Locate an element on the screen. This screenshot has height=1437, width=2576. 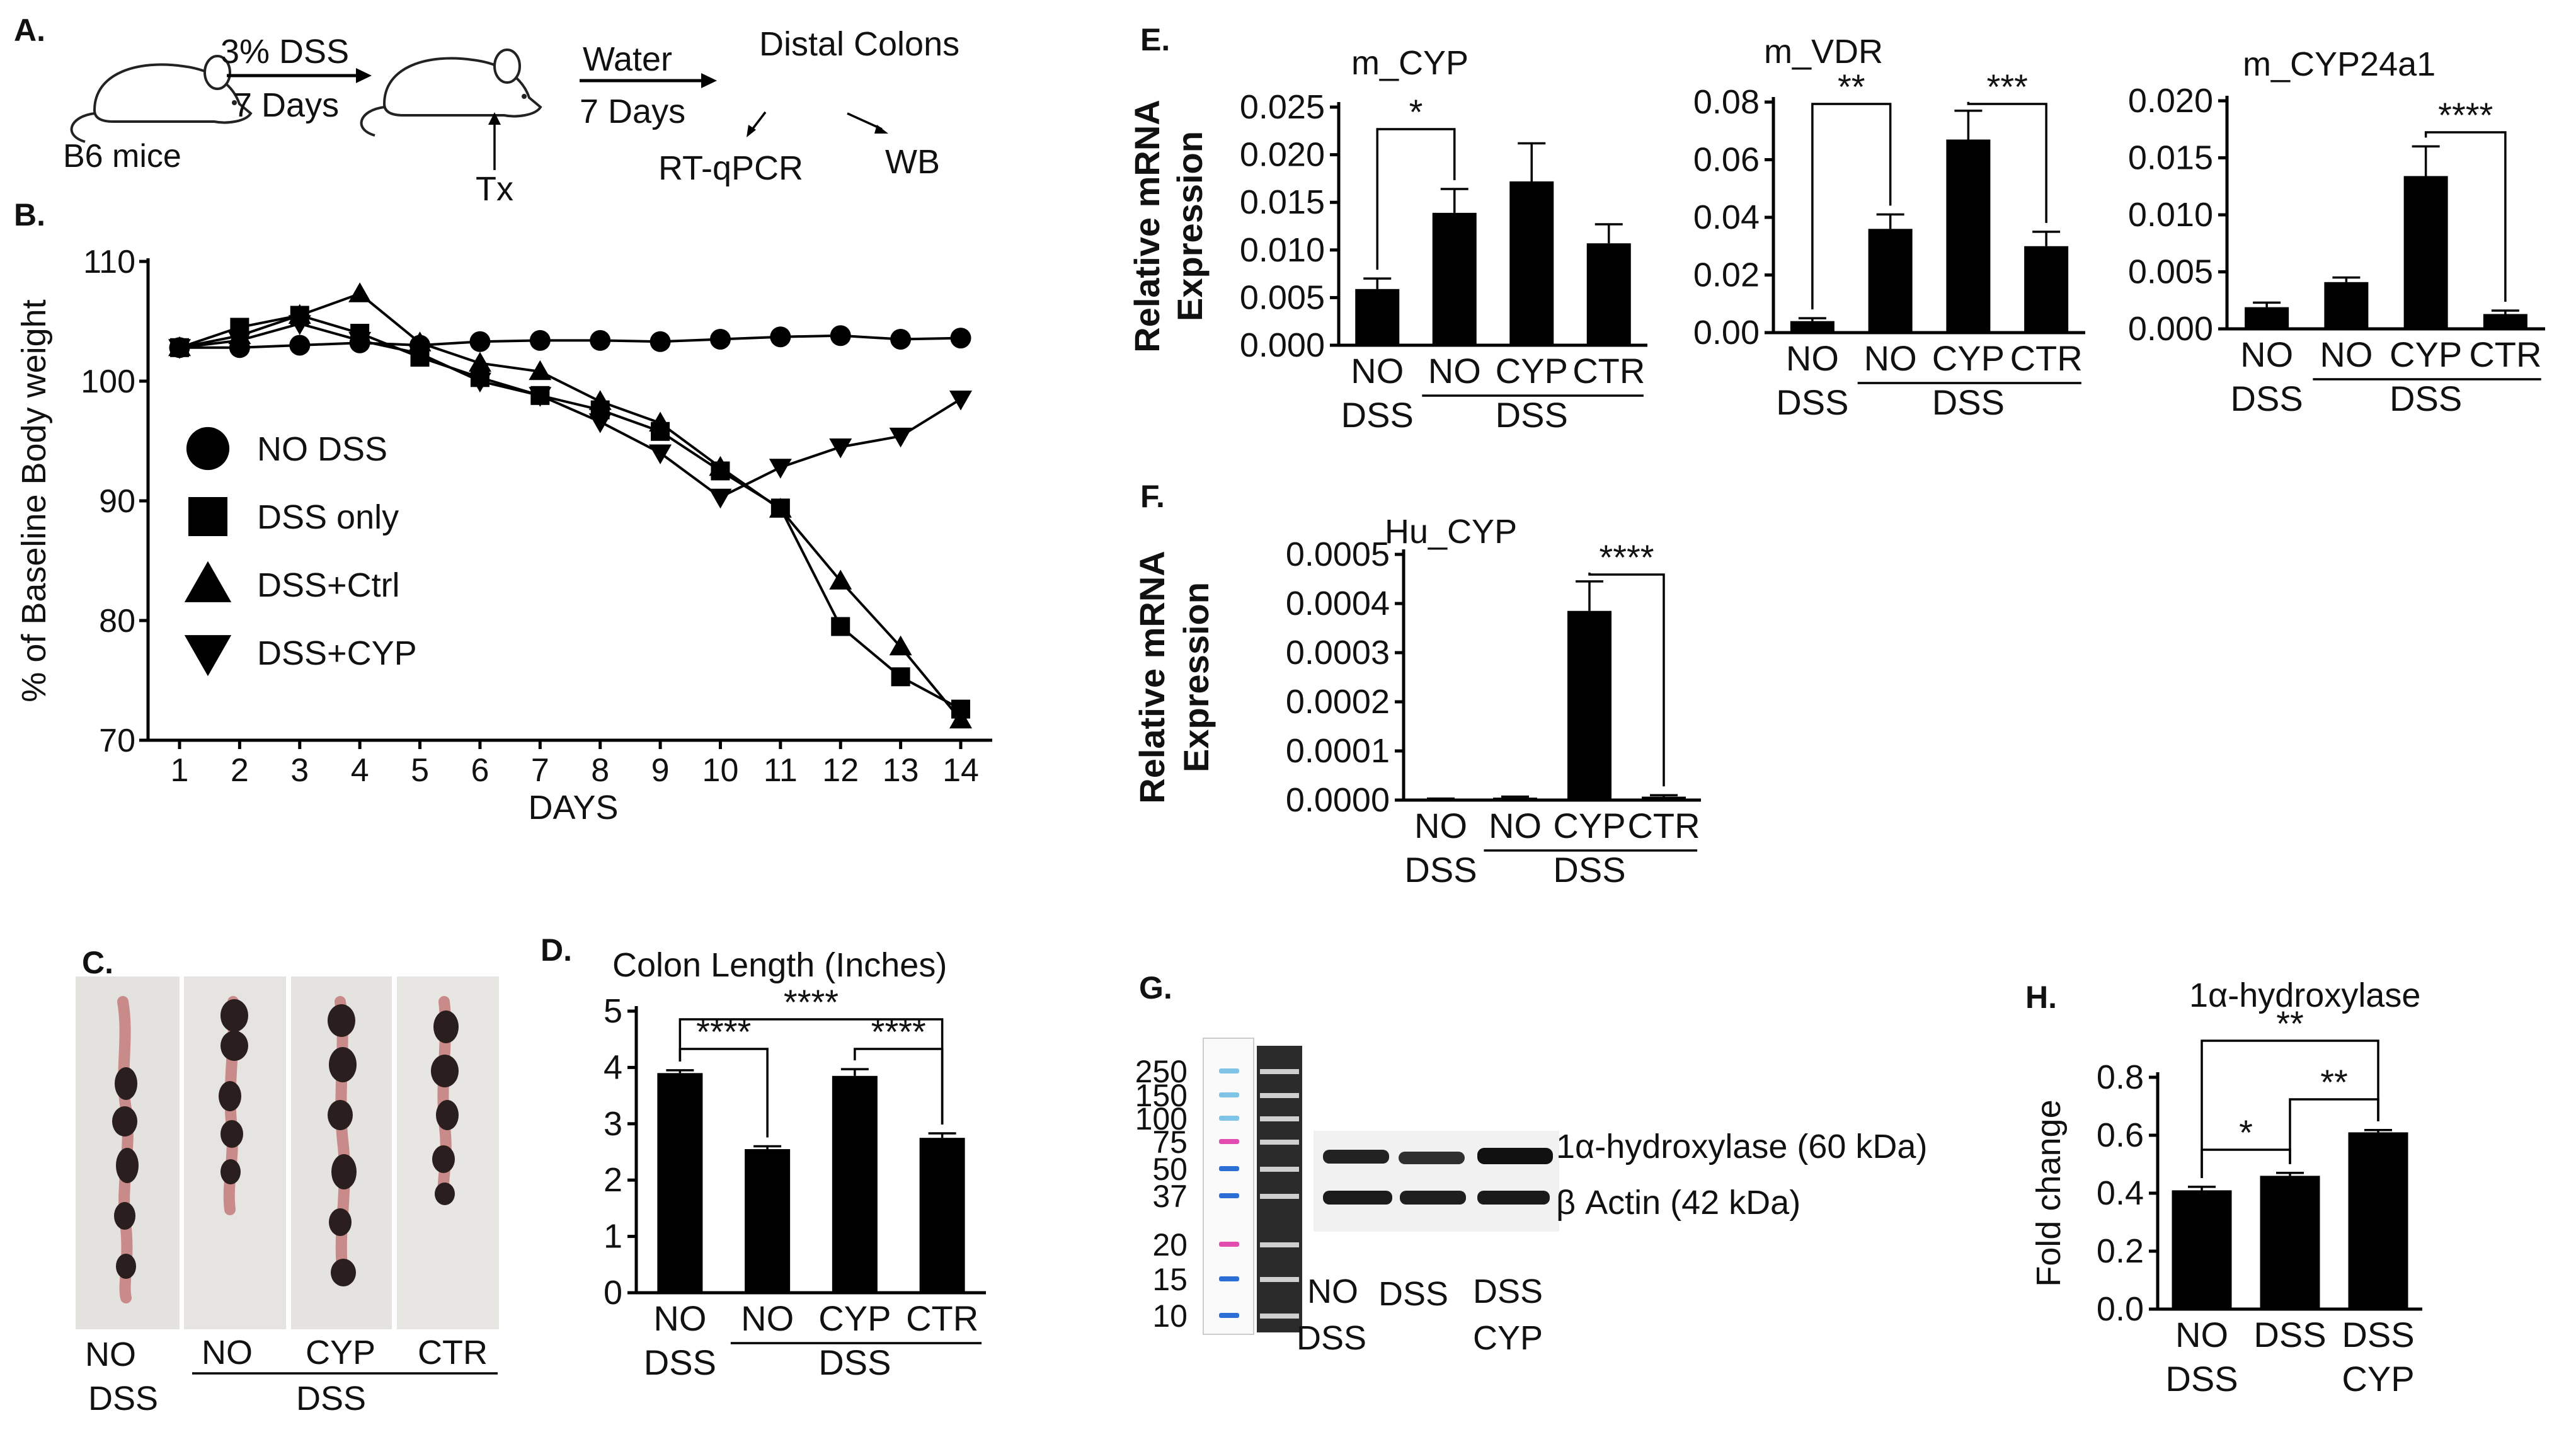
x-tick-label: 14 is located at coordinates (960, 770).